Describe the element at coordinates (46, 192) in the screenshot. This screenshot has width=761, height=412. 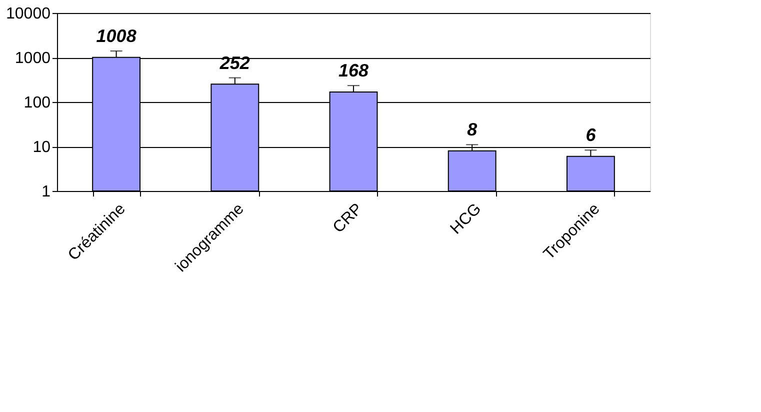
I see `y-tick-label: 1` at that location.